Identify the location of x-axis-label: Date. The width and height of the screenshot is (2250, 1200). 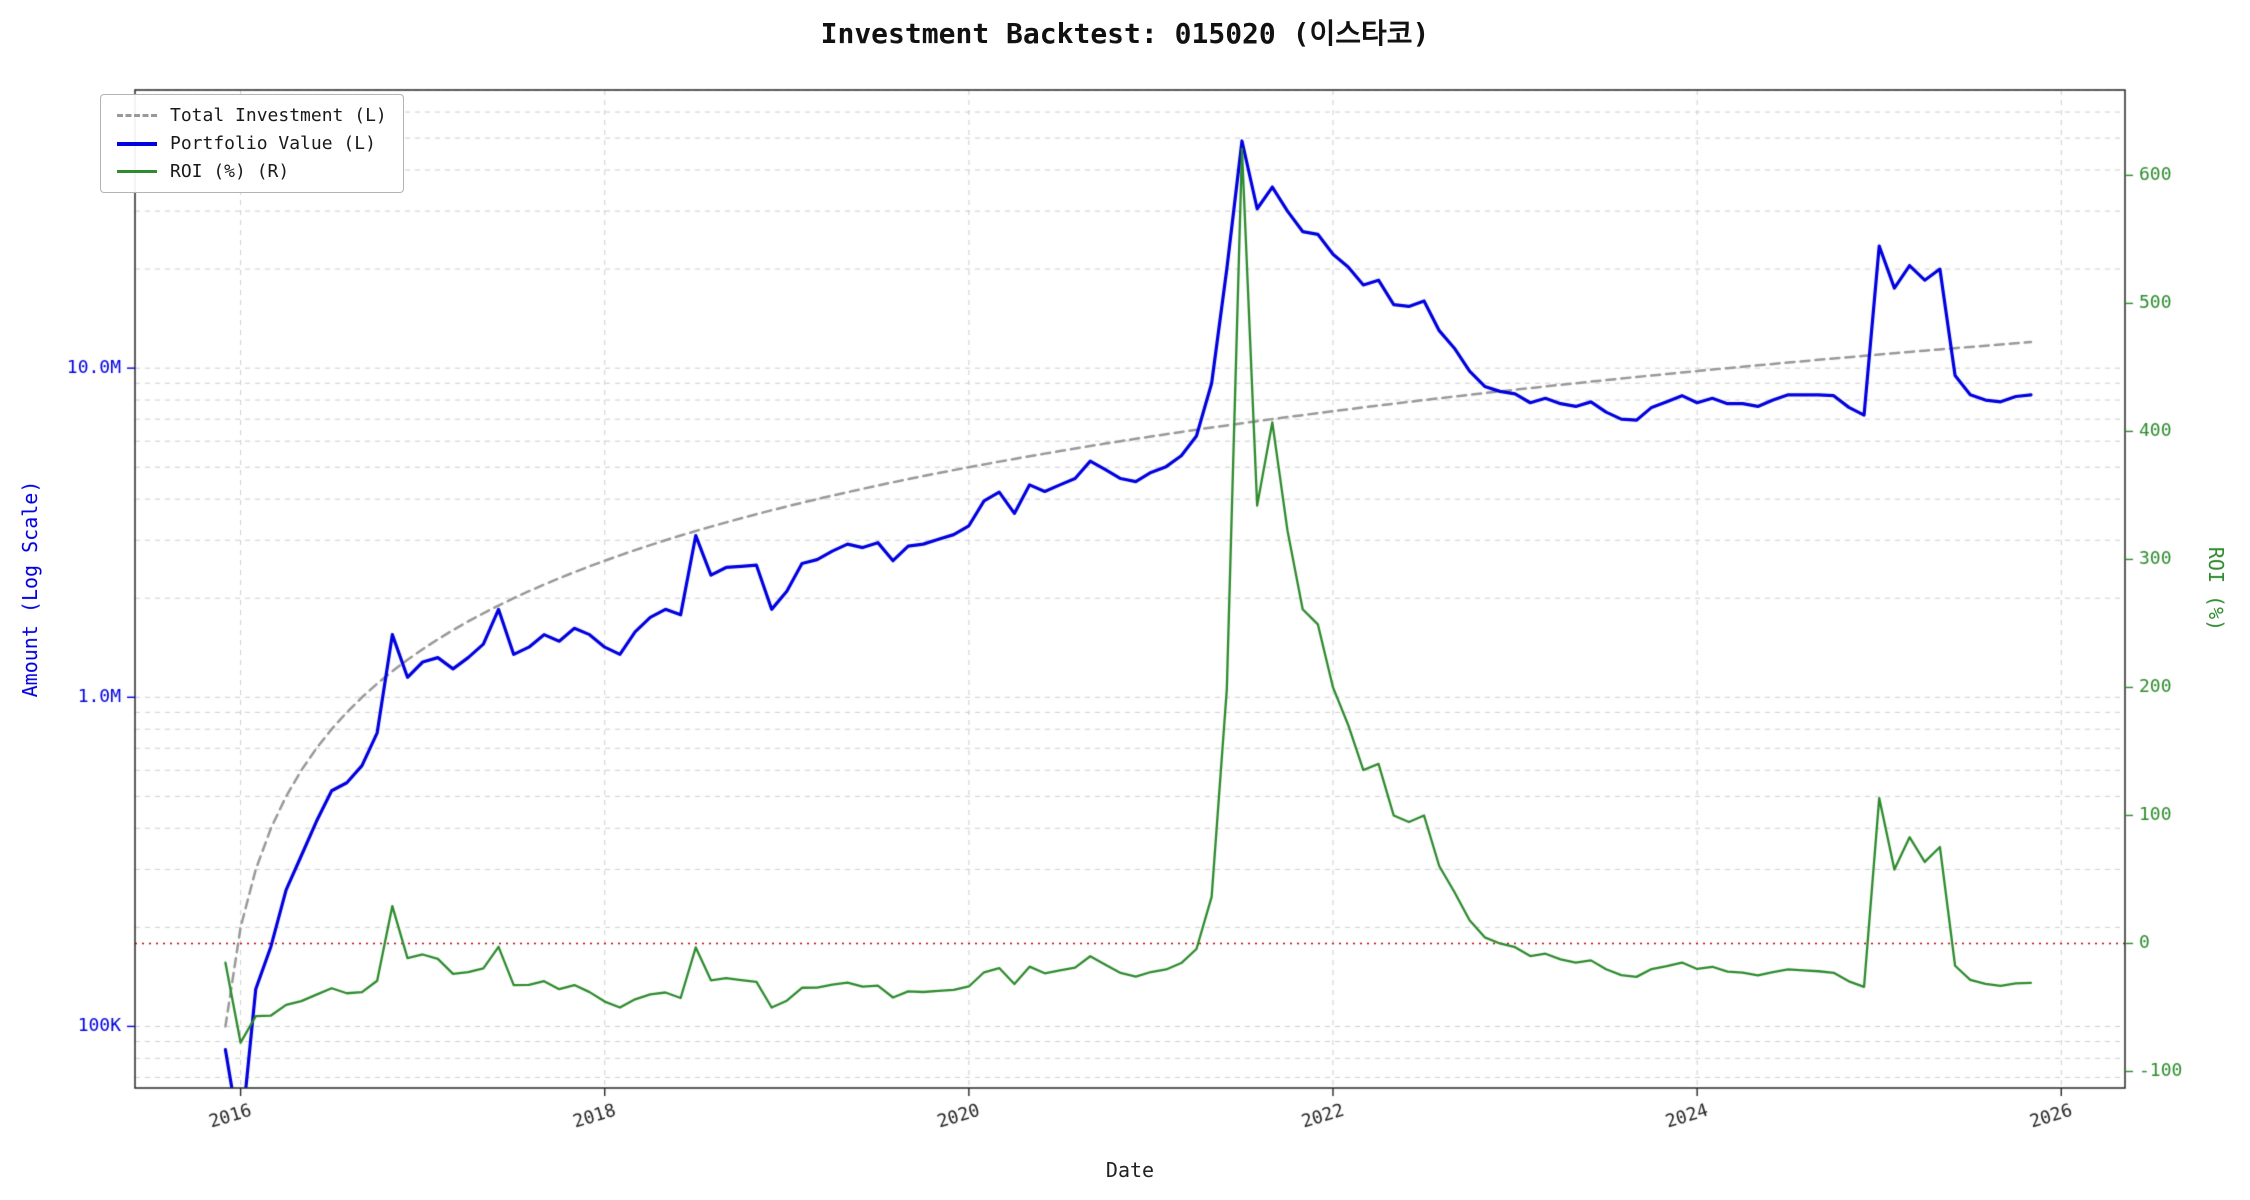
(1130, 1170).